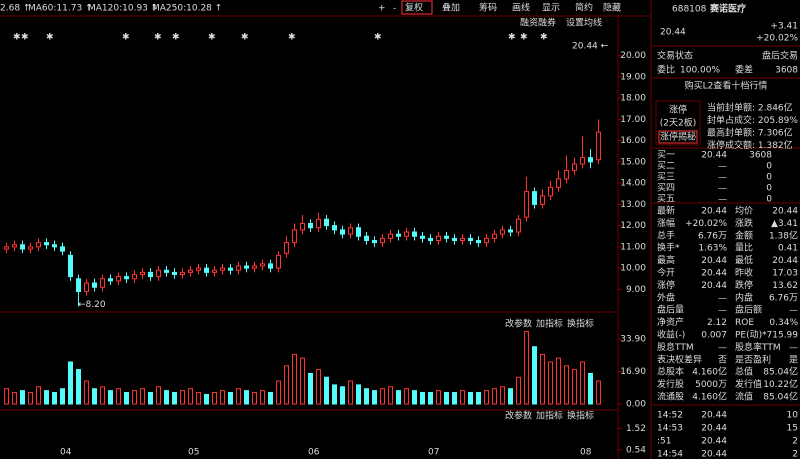 Image resolution: width=800 pixels, height=459 pixels. Describe the element at coordinates (633, 77) in the screenshot. I see `y-tick-label: 19.00` at that location.